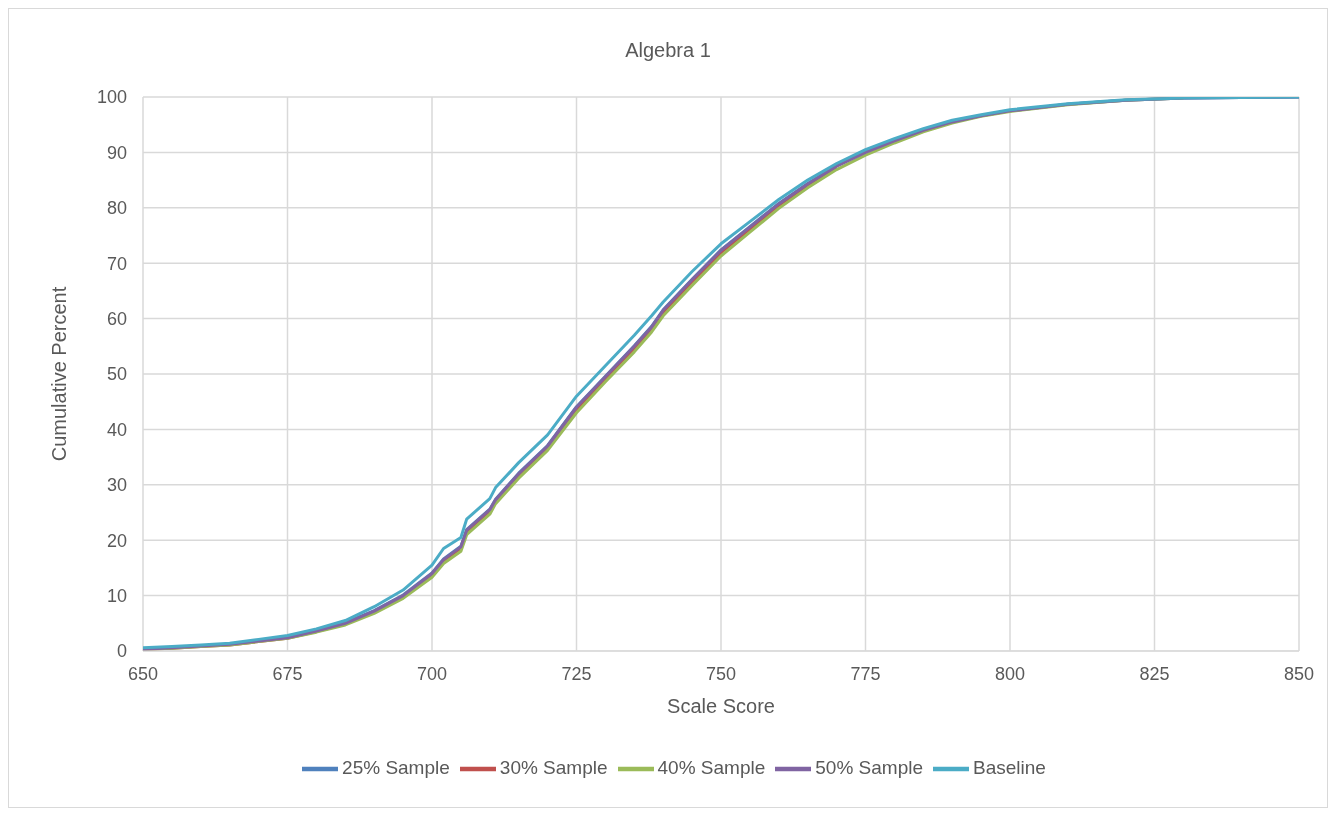 This screenshot has width=1338, height=819. Describe the element at coordinates (711, 768) in the screenshot. I see `legend-label: 40% Sample` at that location.